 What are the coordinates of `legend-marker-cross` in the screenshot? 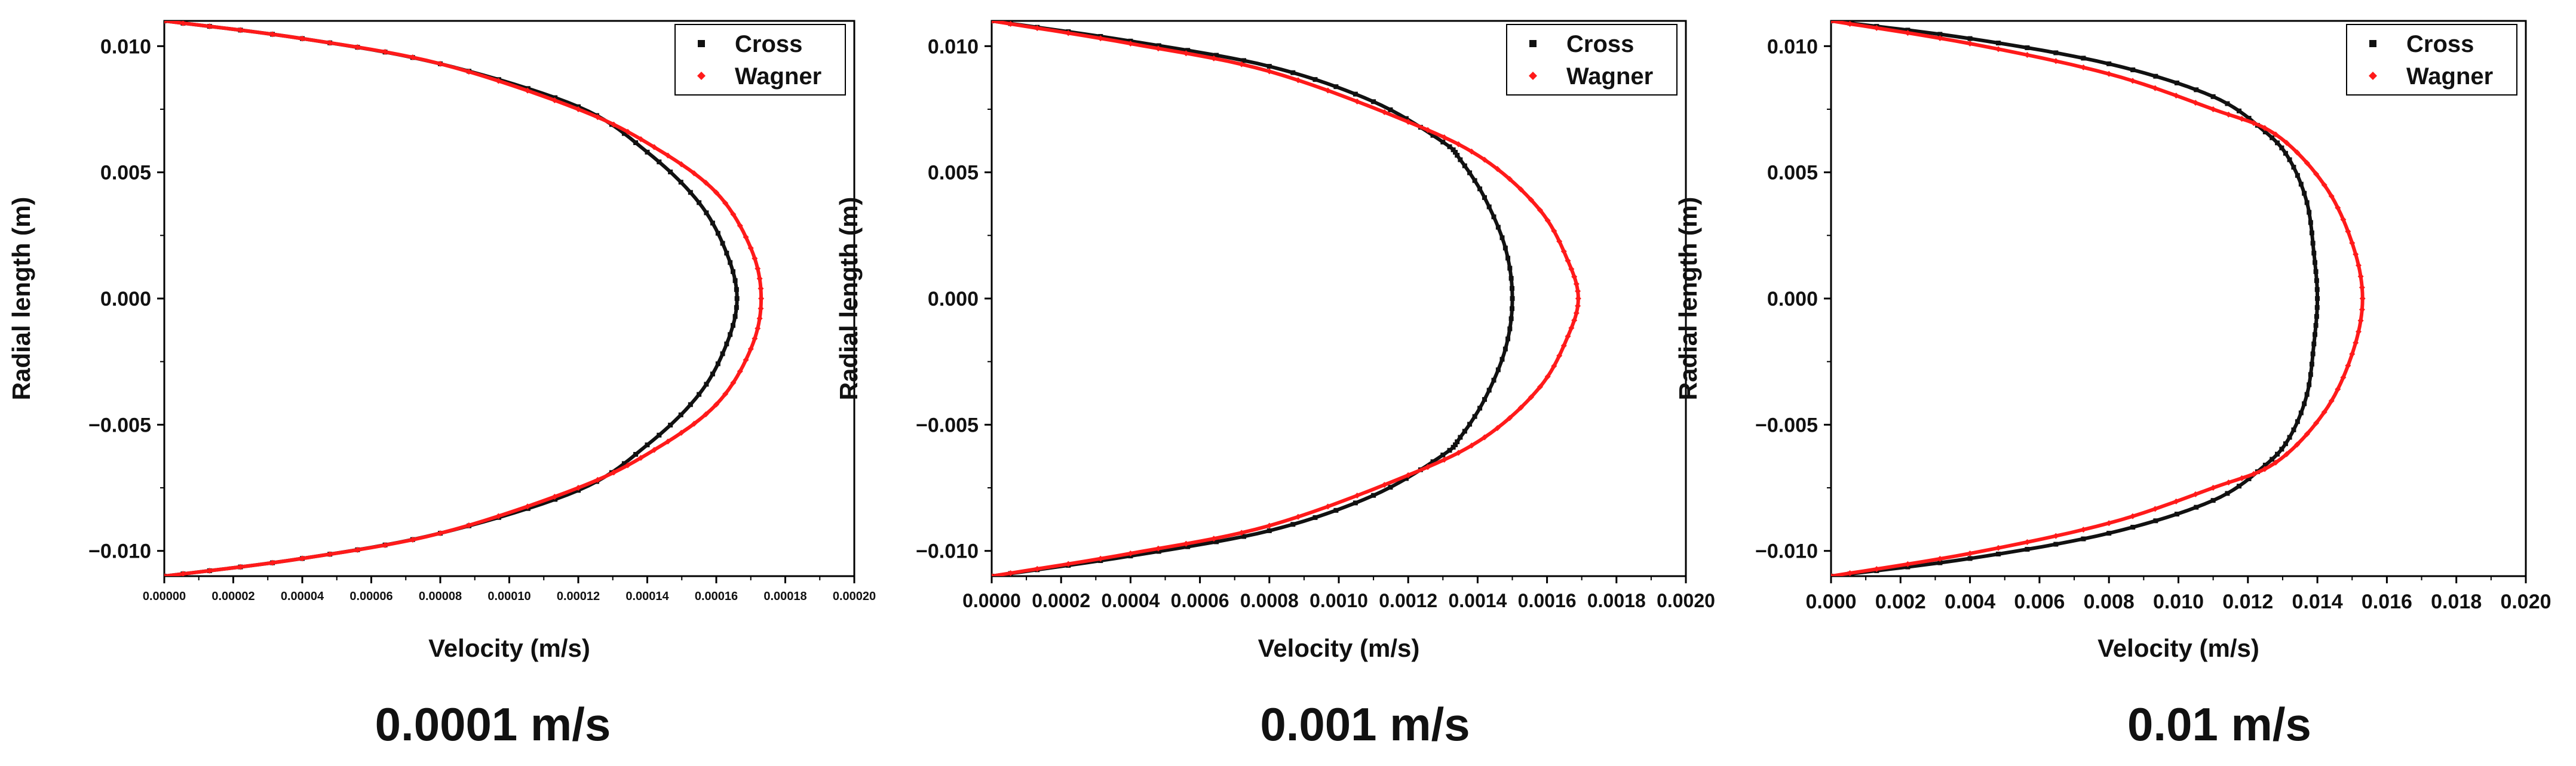 It's located at (2372, 43).